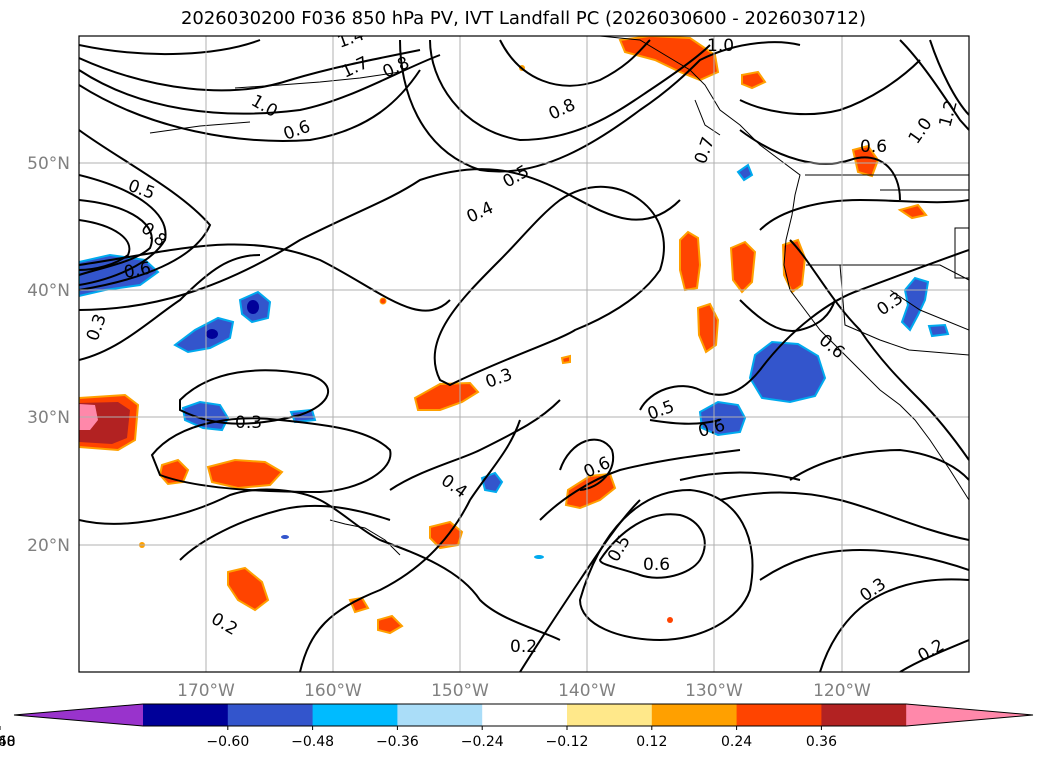  I want to click on lat-label-50n: 50°N, so click(48, 164).